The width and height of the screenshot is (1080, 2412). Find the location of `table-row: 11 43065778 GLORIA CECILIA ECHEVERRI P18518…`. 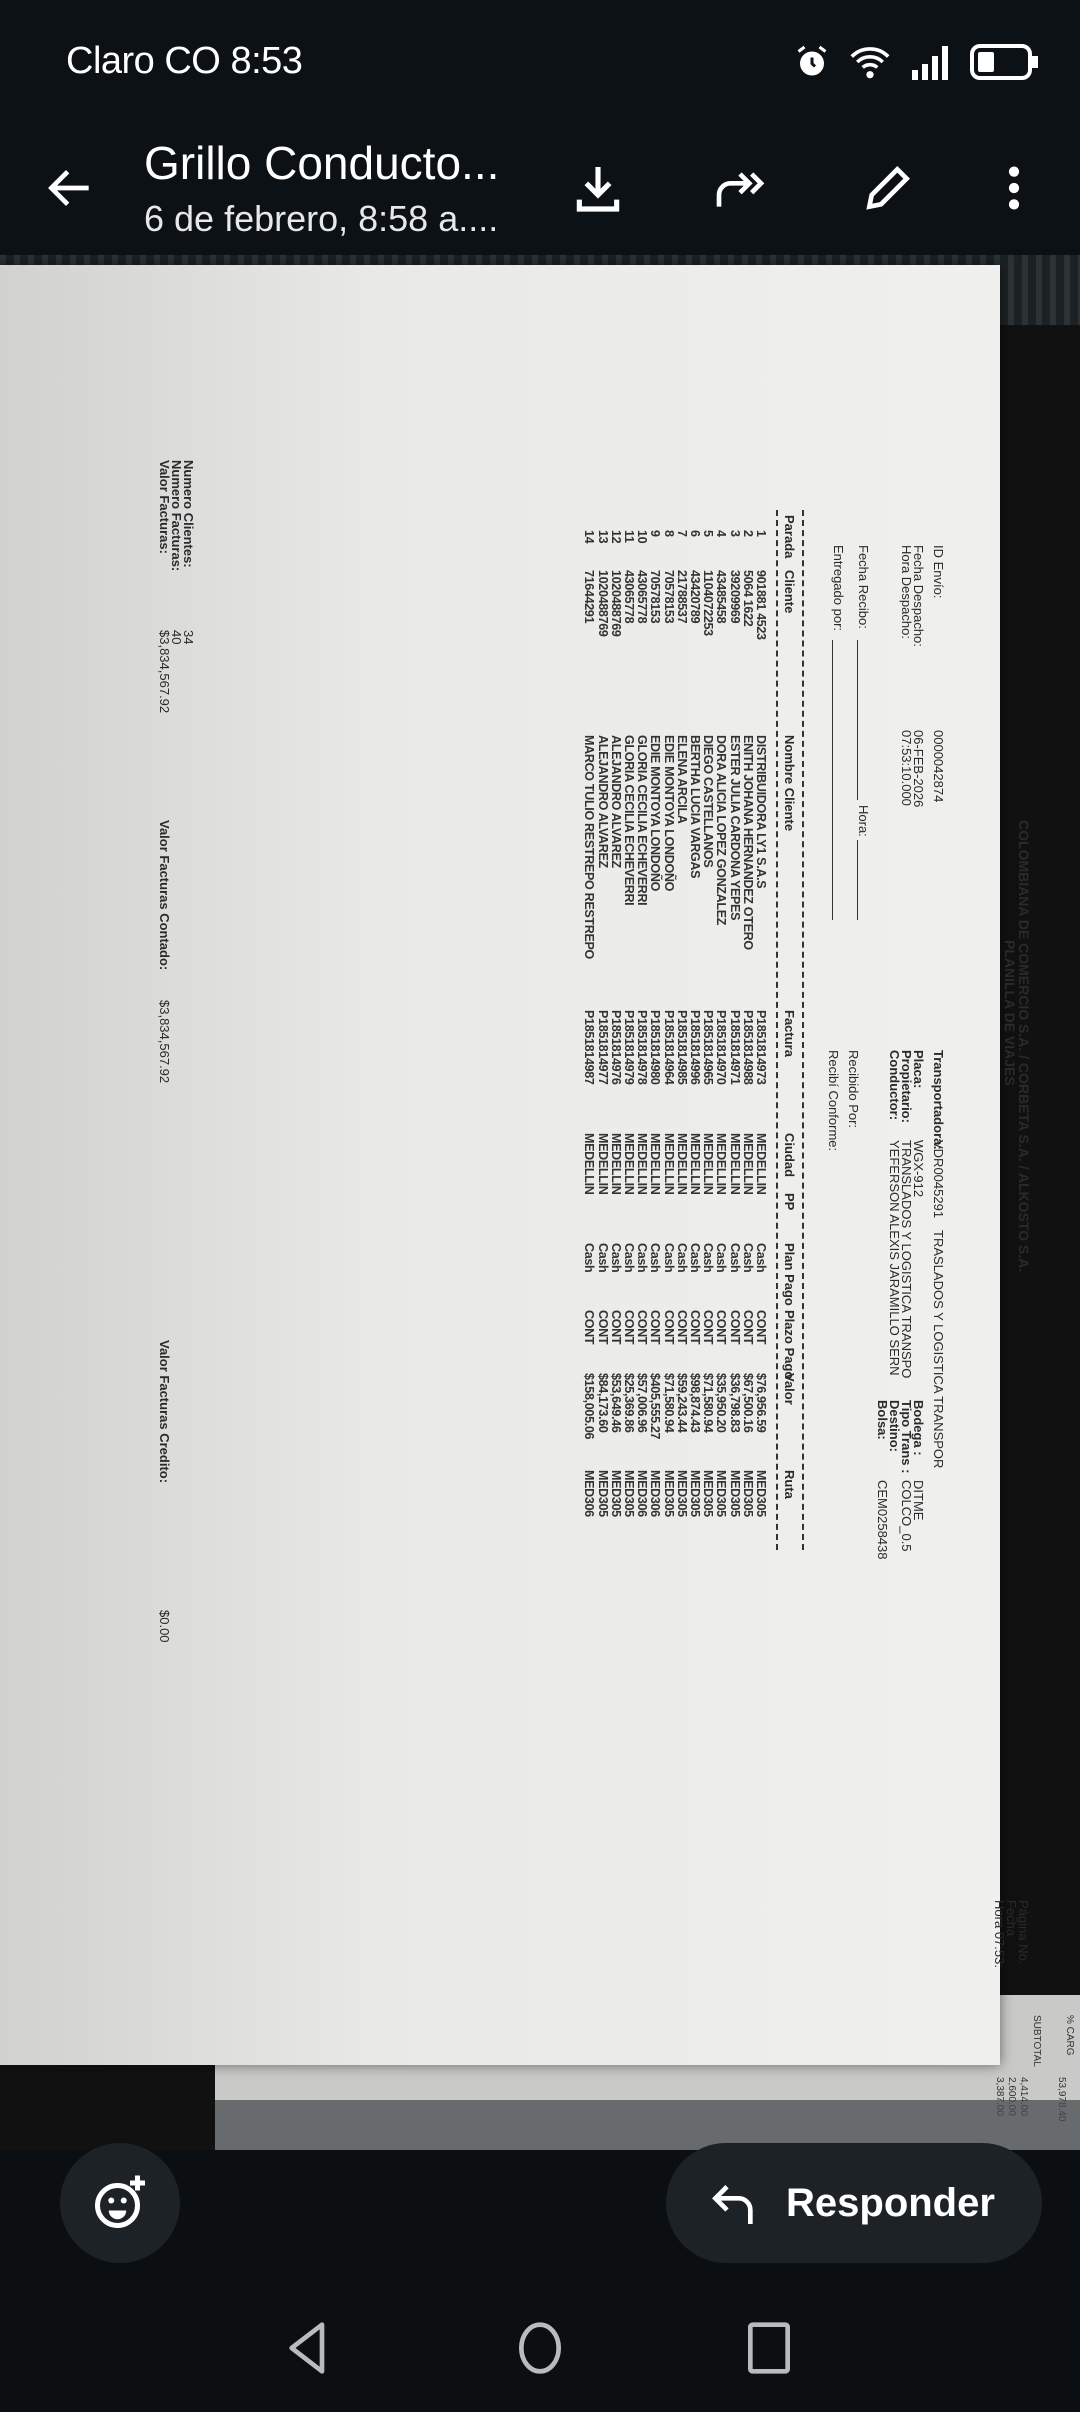

table-row: 11 43065778 GLORIA CECILIA ECHEVERRI P18518… is located at coordinates (629, 990).